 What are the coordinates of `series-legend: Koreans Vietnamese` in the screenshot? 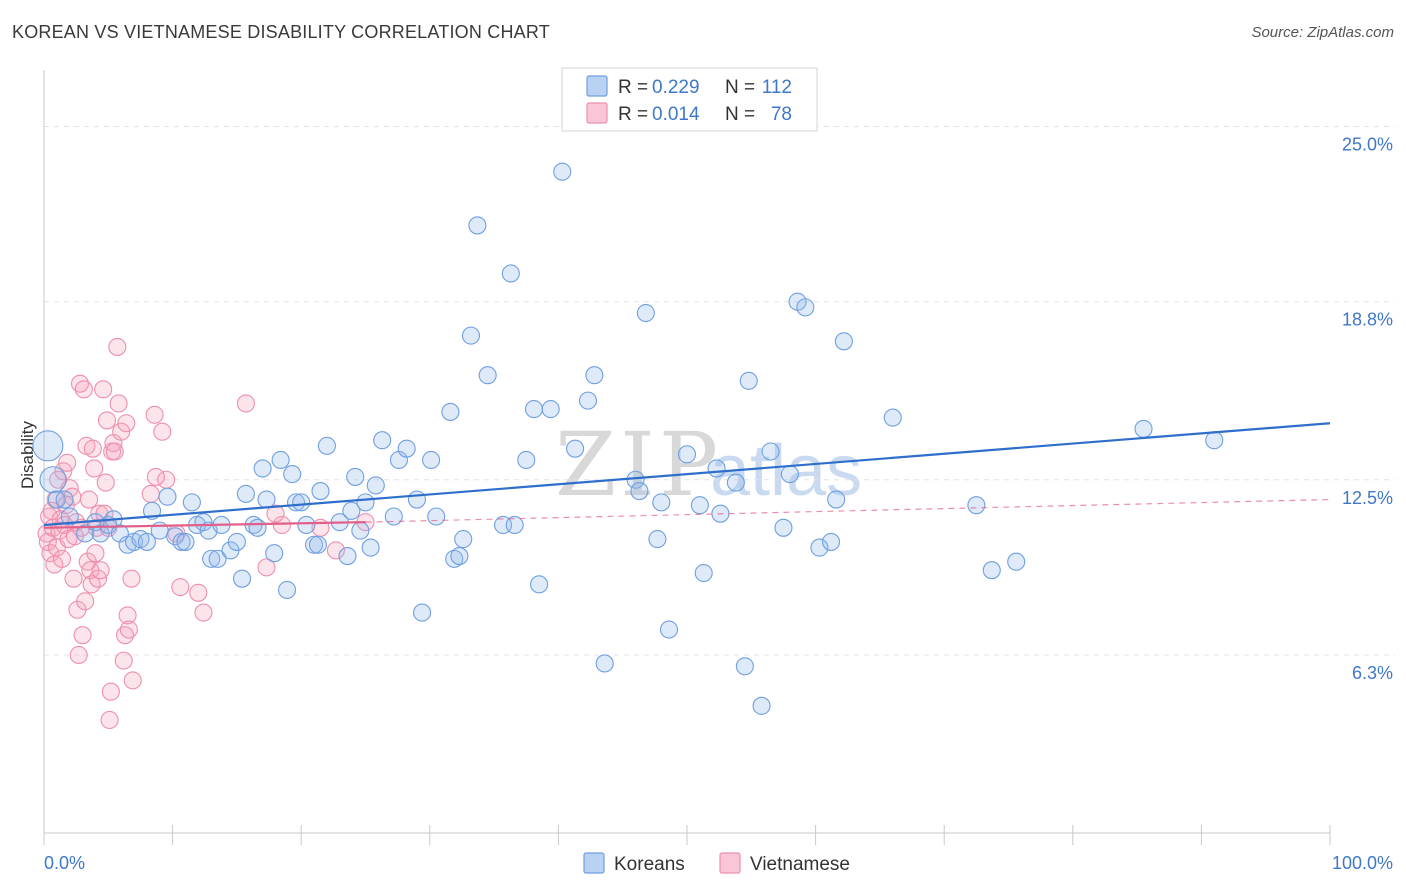 It's located at (716, 863).